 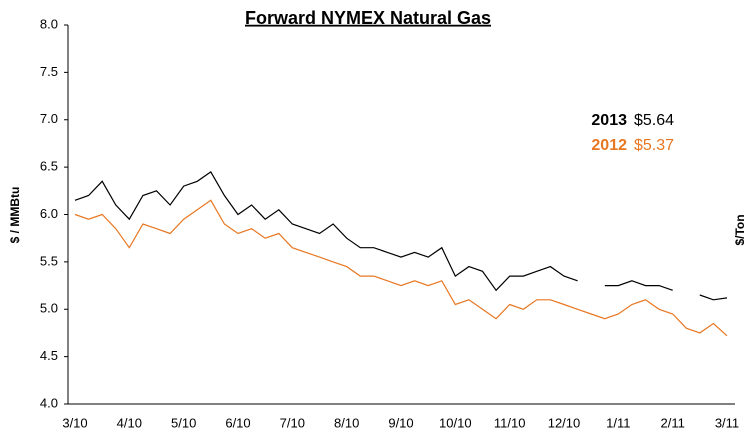 I want to click on y-tick-label: 6.0, so click(x=49, y=213).